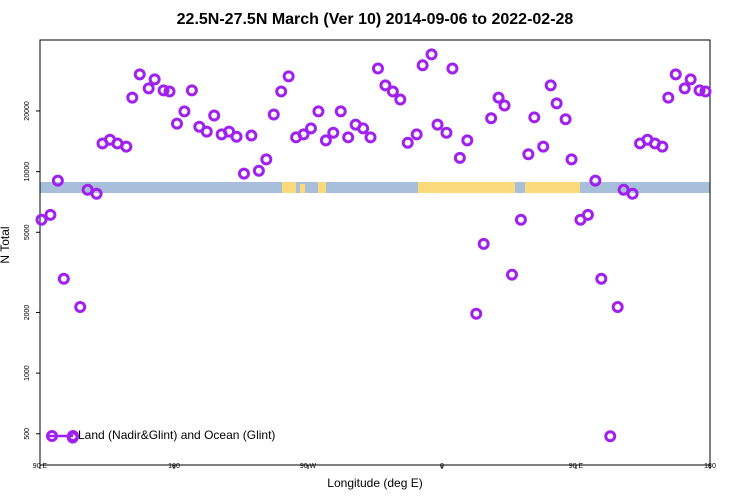 Image resolution: width=750 pixels, height=500 pixels. Describe the element at coordinates (27, 434) in the screenshot. I see `y-tick-label: 500` at that location.